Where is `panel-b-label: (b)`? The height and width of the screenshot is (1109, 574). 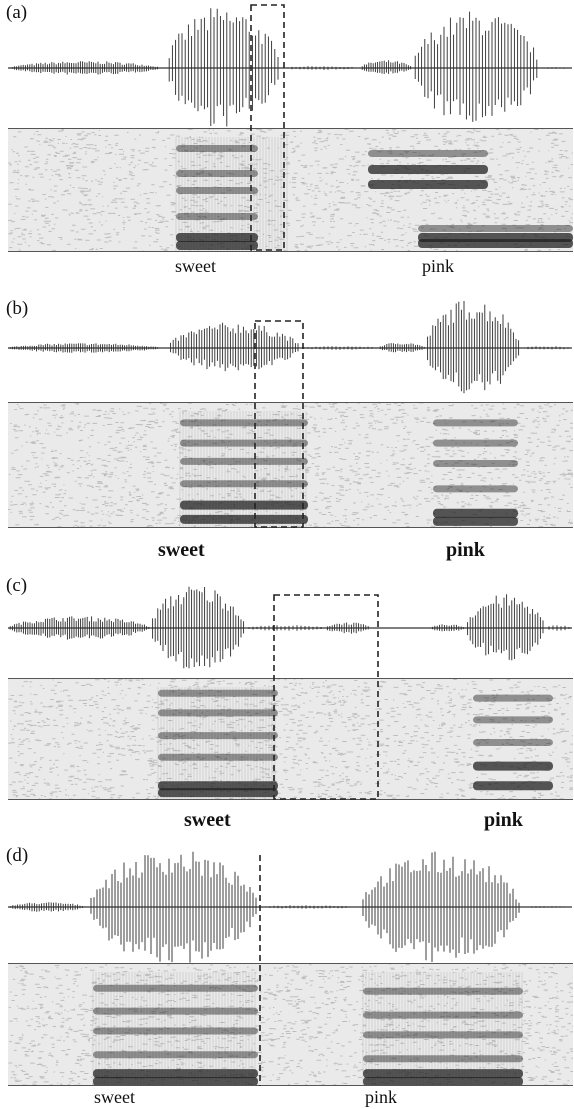 panel-b-label: (b) is located at coordinates (17, 308).